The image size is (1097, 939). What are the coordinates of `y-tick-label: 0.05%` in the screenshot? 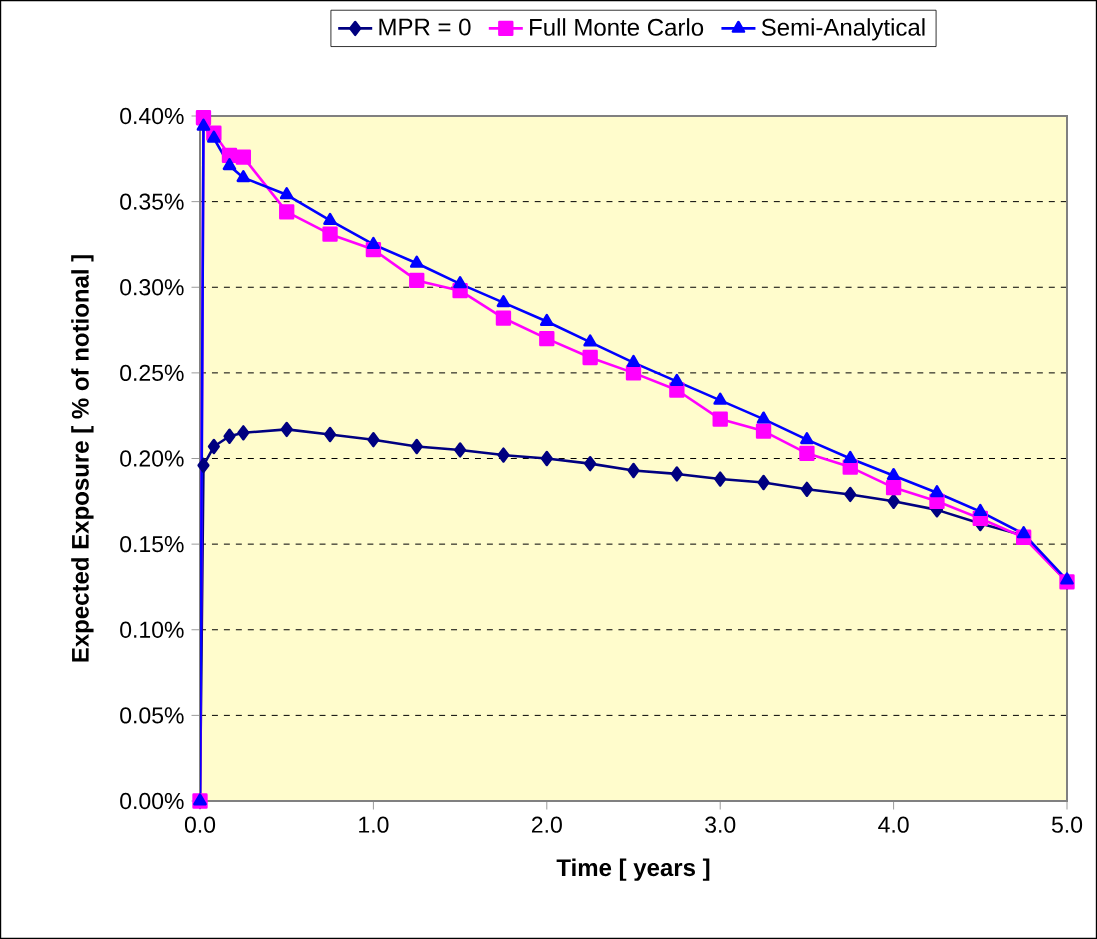 It's located at (152, 715).